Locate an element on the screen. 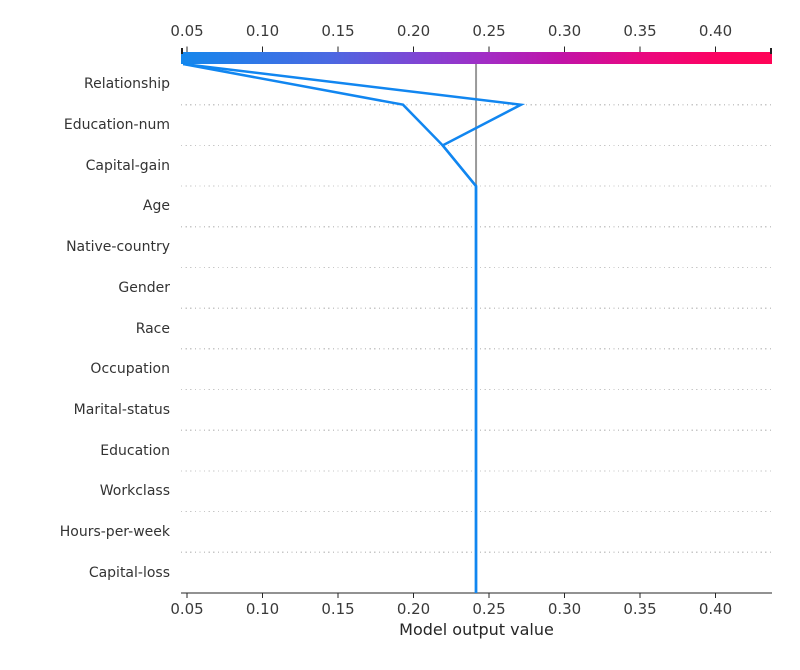 The height and width of the screenshot is (670, 800). top-tick-label: 0.10 is located at coordinates (262, 31).